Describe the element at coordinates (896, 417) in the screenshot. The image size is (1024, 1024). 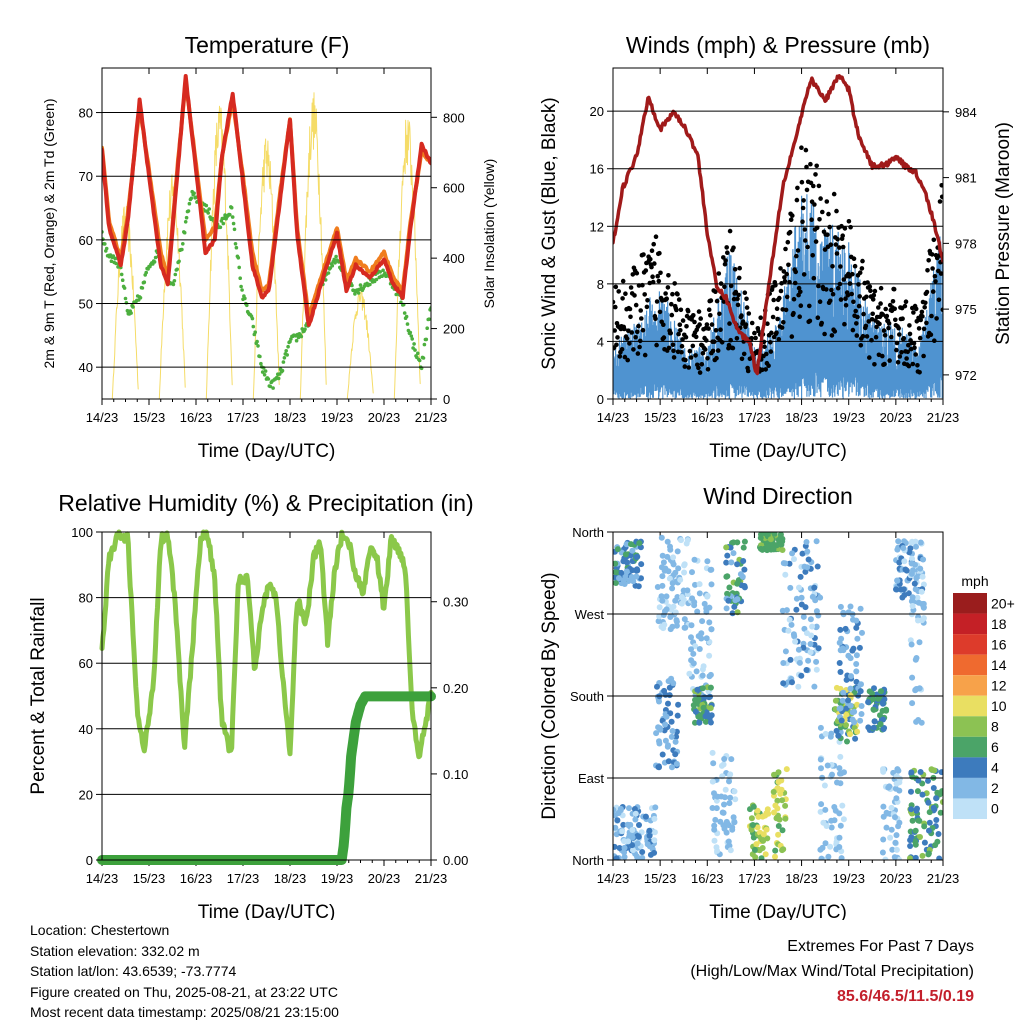
I see `x-tick-label: 20/23` at that location.